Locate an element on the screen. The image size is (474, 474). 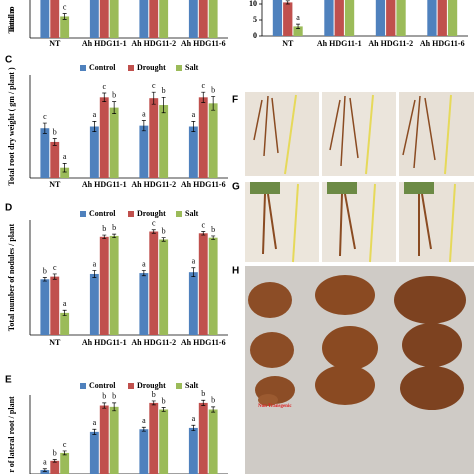
x-tick-label: NT is located at coordinates (288, 43).